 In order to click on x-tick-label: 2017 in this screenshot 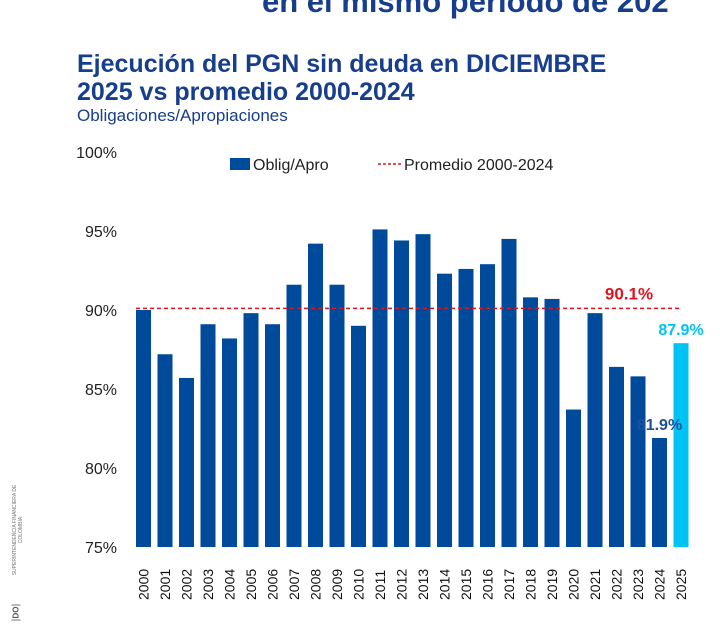, I will do `click(509, 584)`.